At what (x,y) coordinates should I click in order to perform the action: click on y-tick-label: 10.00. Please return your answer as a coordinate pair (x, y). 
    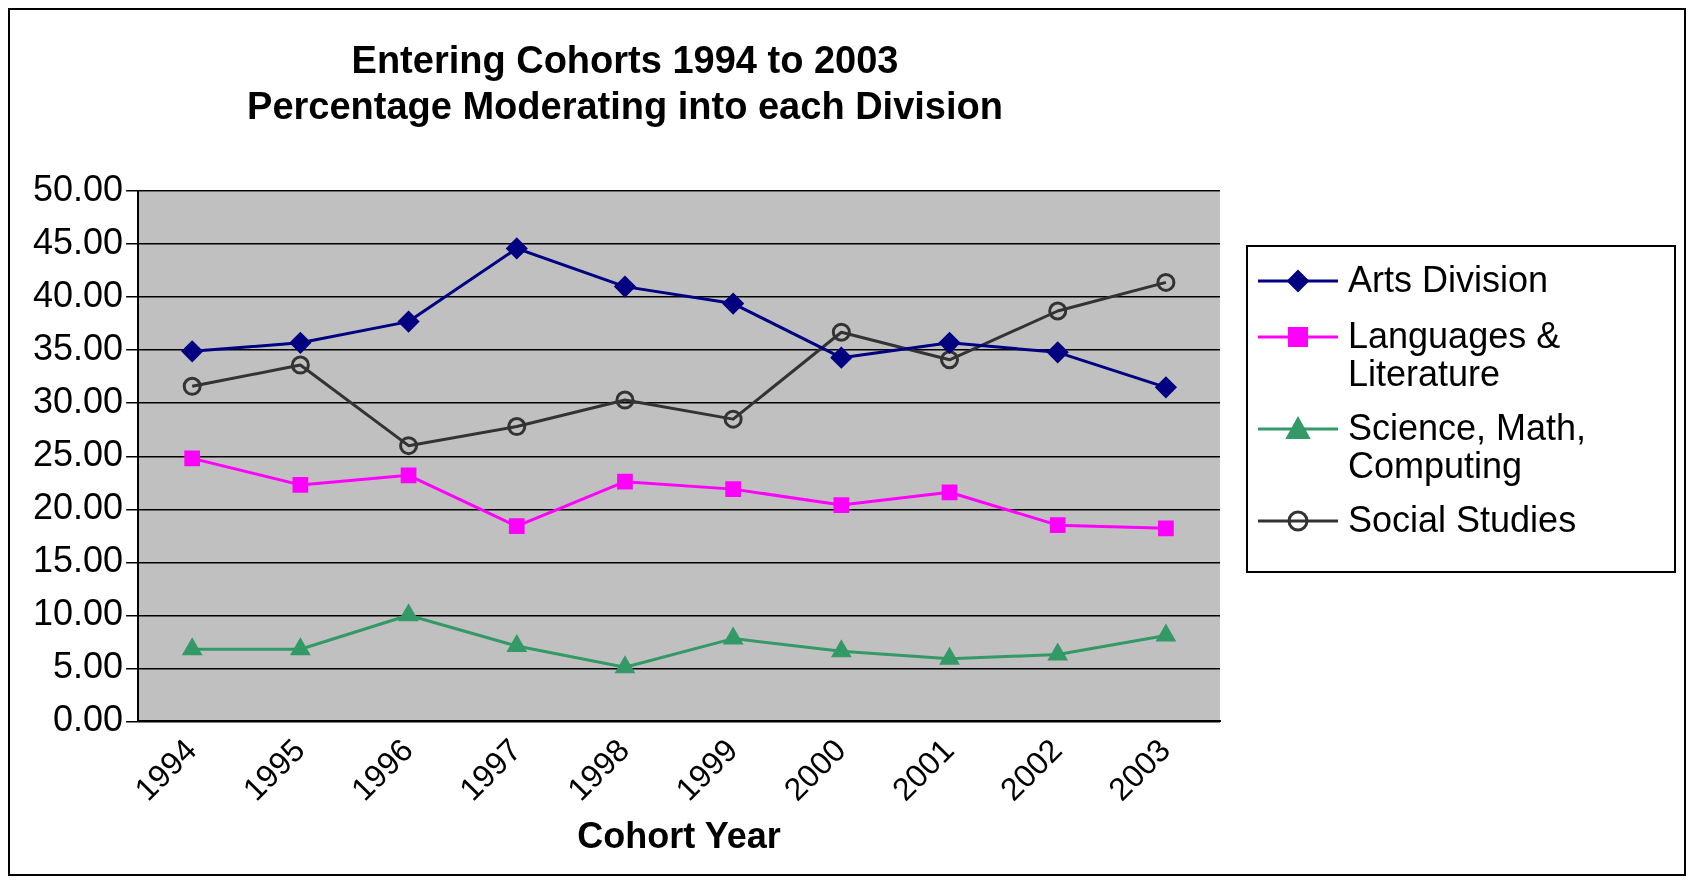
    Looking at the image, I should click on (78, 613).